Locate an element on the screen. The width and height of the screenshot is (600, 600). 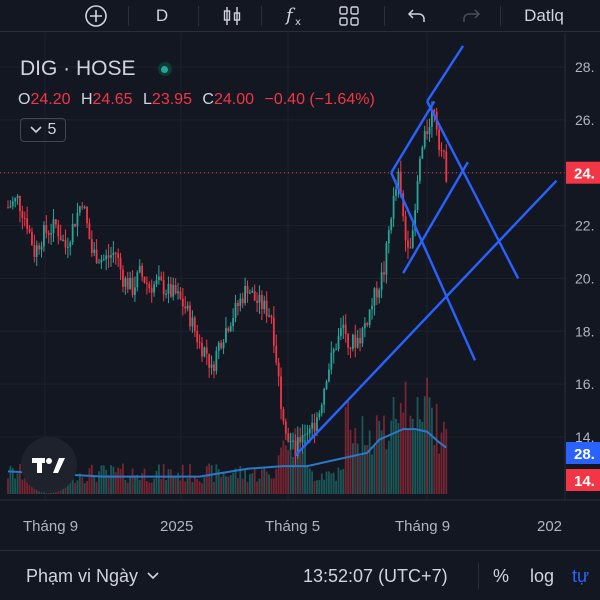
time-tick-label: Tháng 9 is located at coordinates (422, 526).